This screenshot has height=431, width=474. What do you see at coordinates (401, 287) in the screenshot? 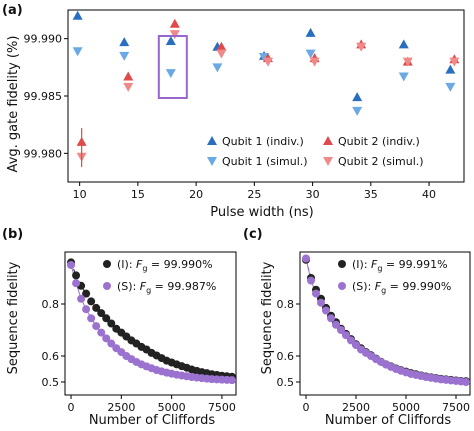
I see `panel-c-legend-label: (S): Fg = 99.990%` at bounding box center [401, 287].